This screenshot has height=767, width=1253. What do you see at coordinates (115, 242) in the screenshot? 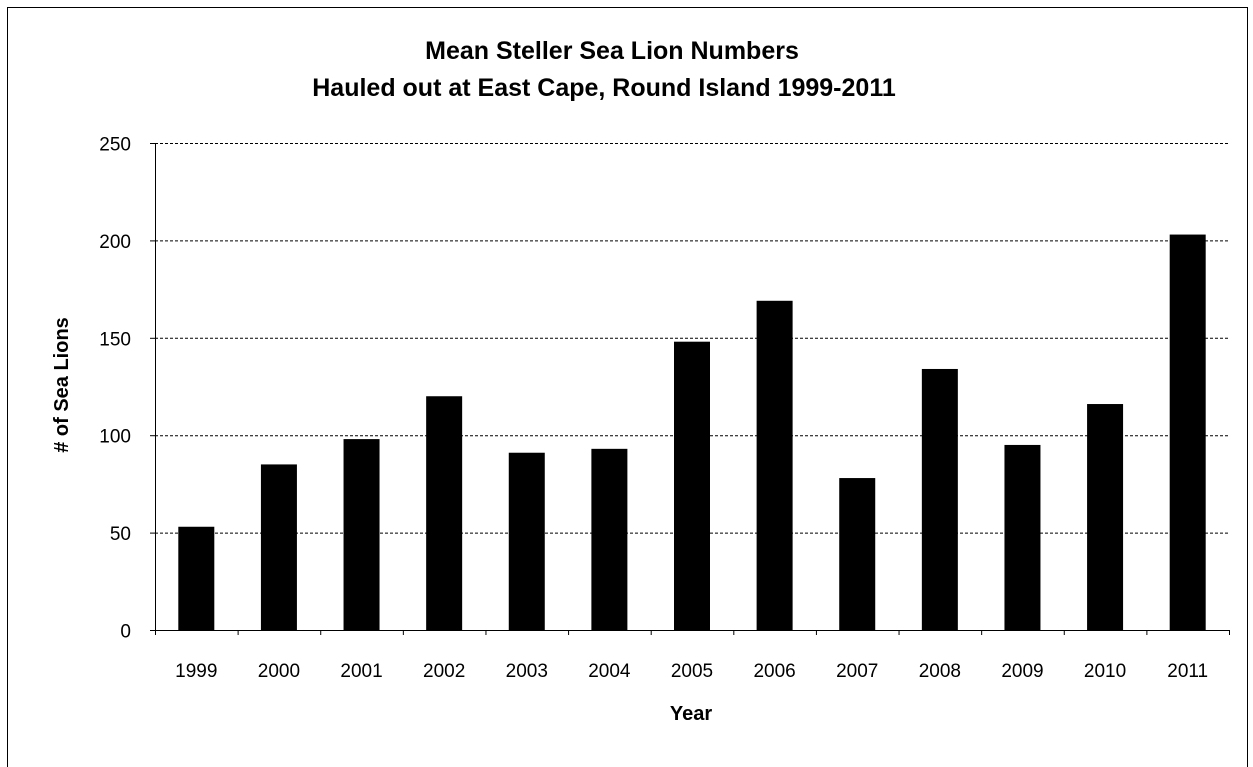
I see `y-tick-label: 200` at bounding box center [115, 242].